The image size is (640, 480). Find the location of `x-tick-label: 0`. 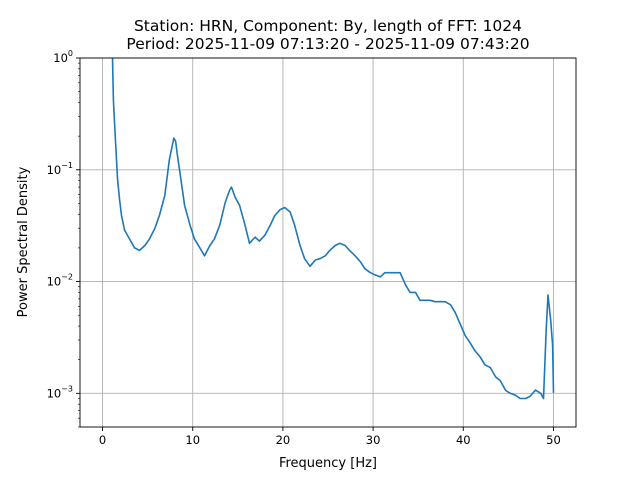

x-tick-label: 0 is located at coordinates (102, 440).